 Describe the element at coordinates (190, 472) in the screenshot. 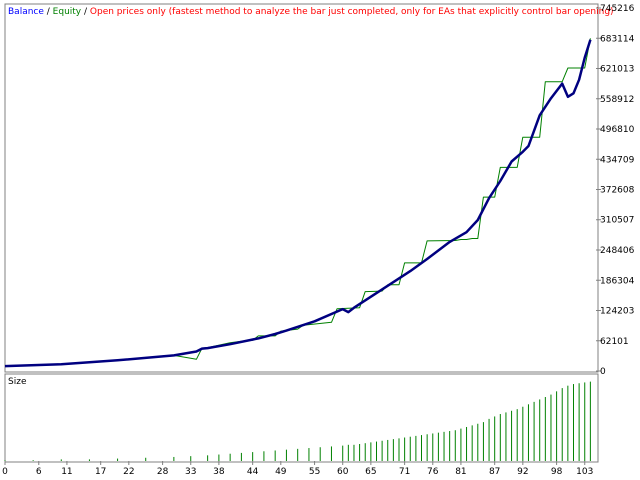

I see `x-tick-label: 33` at that location.